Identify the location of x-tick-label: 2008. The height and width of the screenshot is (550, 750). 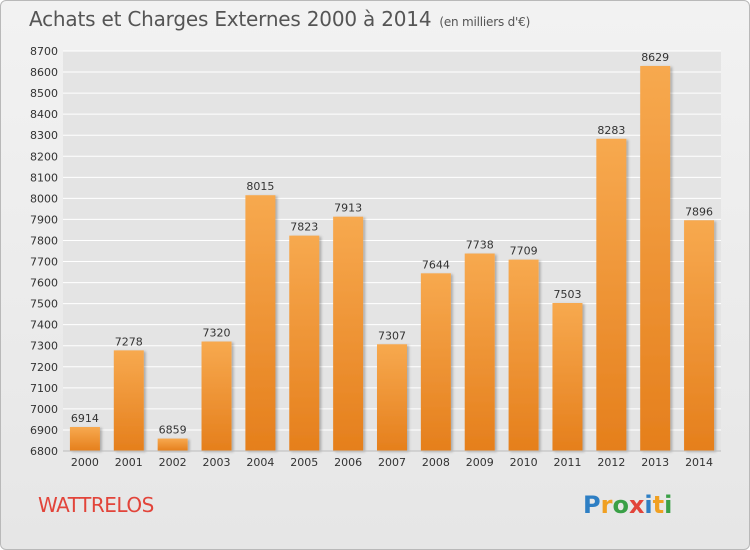
(436, 462).